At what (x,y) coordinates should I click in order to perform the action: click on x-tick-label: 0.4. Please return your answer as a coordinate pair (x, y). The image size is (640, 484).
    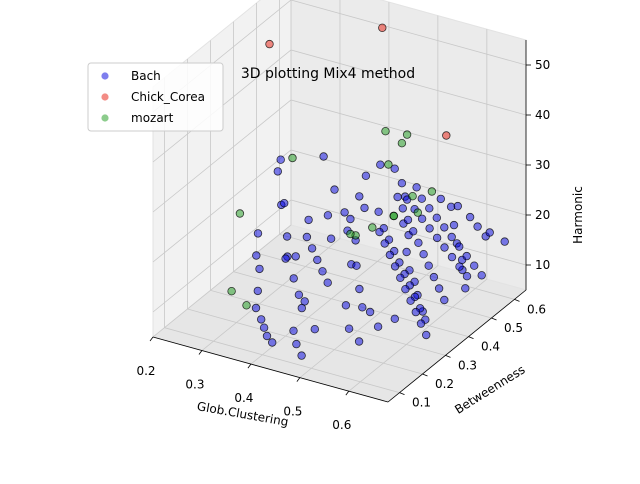
    Looking at the image, I should click on (243, 398).